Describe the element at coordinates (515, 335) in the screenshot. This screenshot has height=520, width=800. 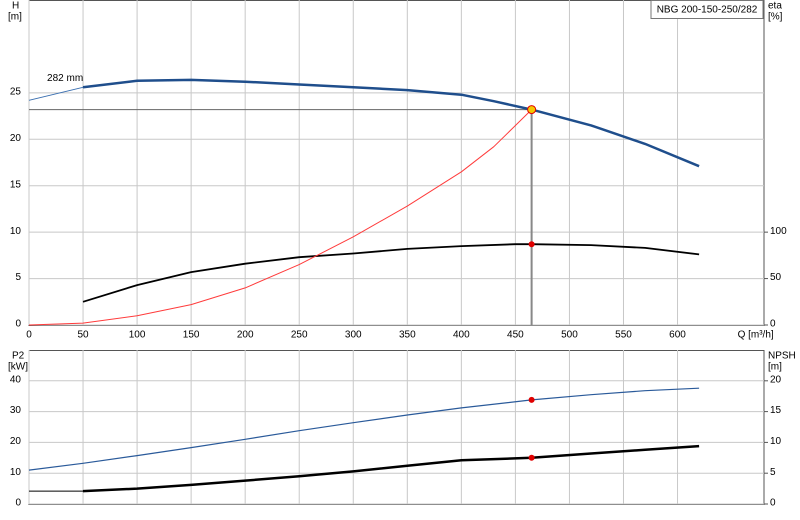
I see `x-tick-label: 450` at that location.